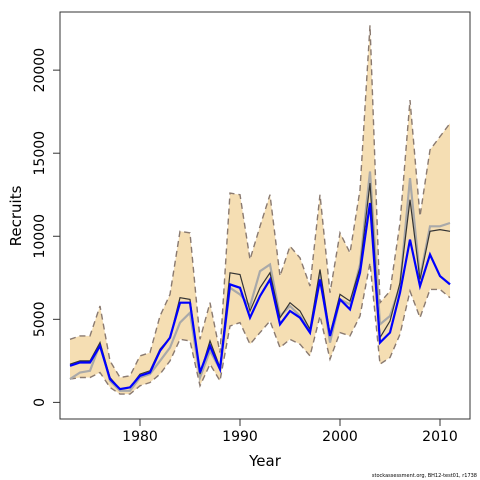 Image resolution: width=480 pixels, height=480 pixels. What do you see at coordinates (40, 70) in the screenshot?
I see `y-tick-label: 20000` at bounding box center [40, 70].